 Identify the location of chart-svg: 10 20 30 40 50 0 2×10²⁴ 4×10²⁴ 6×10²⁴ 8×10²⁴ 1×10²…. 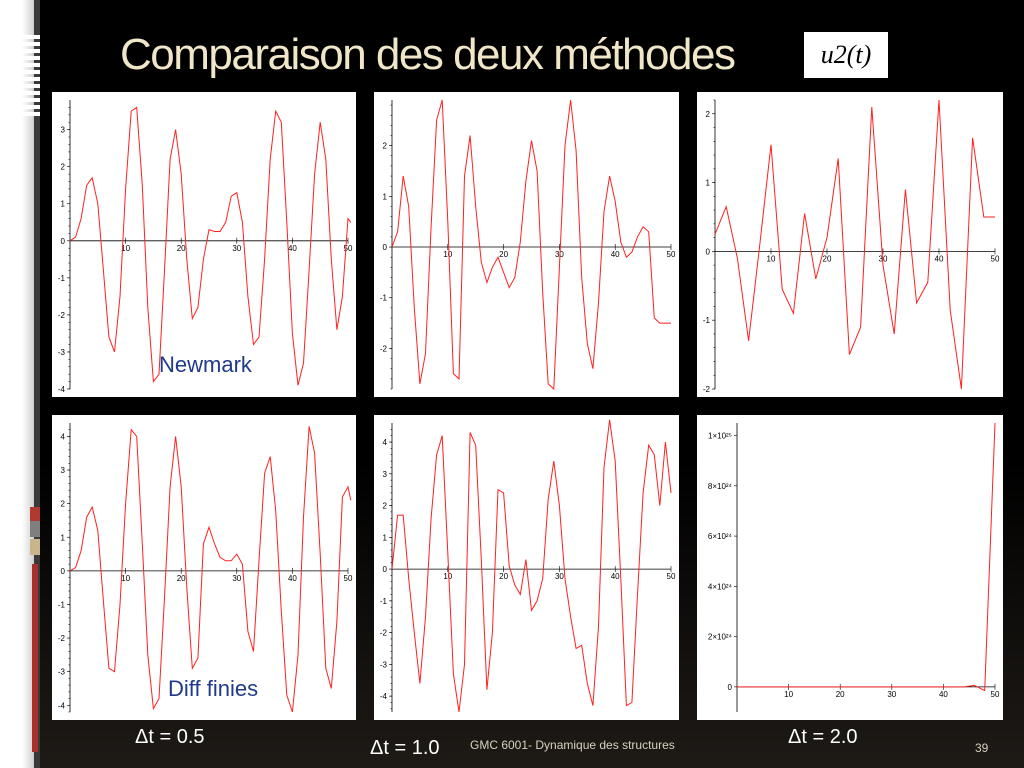
(854, 567).